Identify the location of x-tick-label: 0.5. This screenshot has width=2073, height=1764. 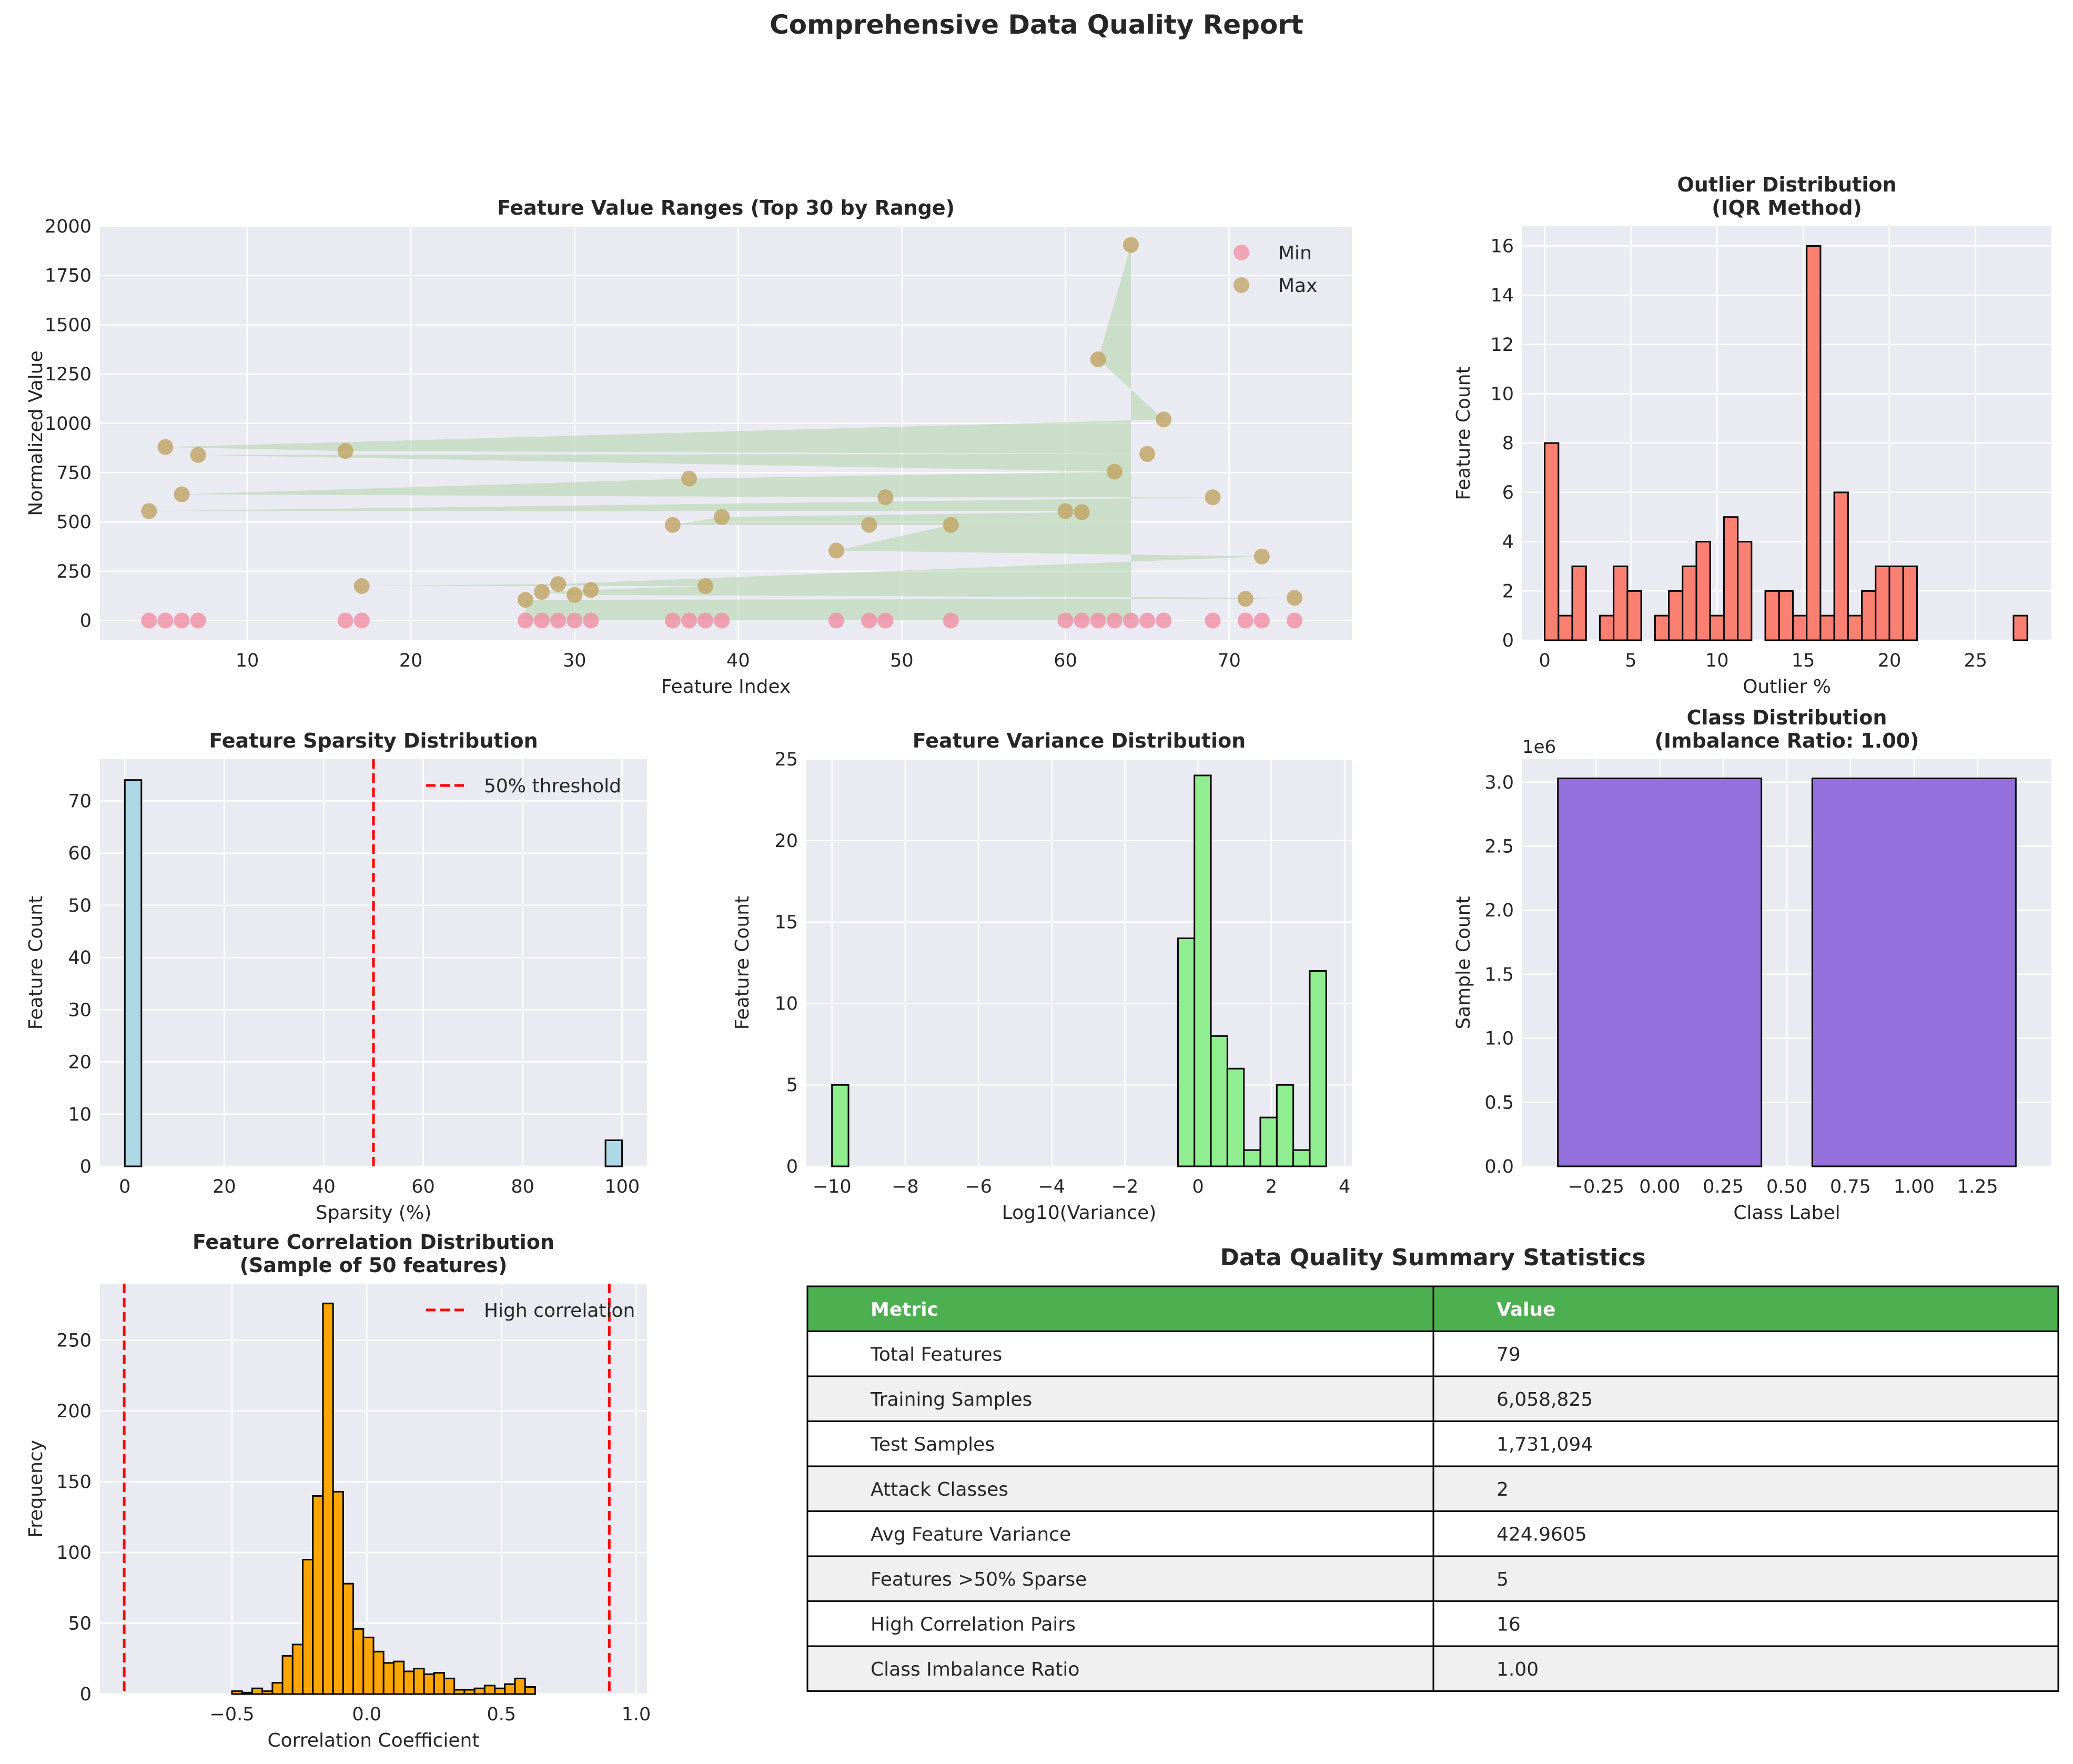
(502, 1714).